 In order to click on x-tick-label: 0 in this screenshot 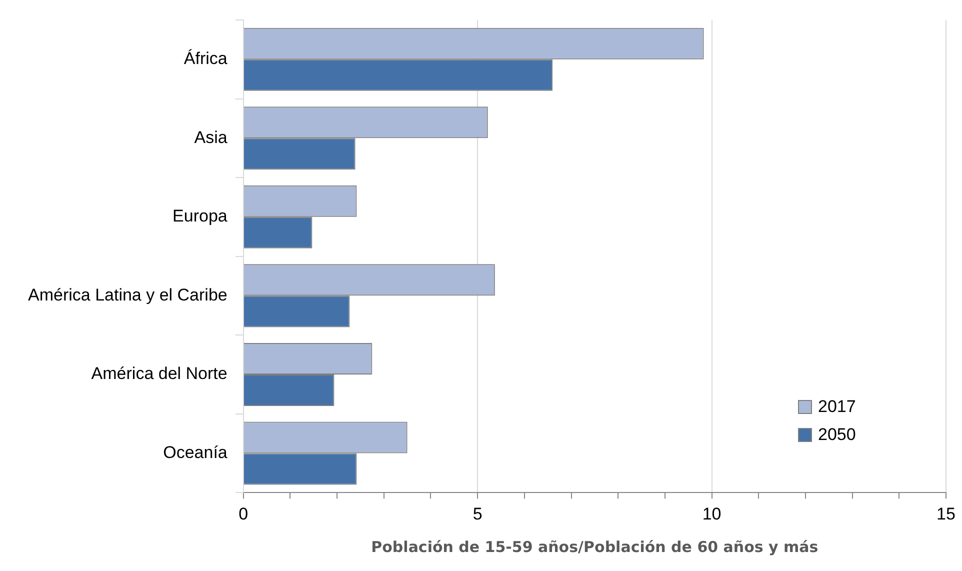, I will do `click(243, 514)`.